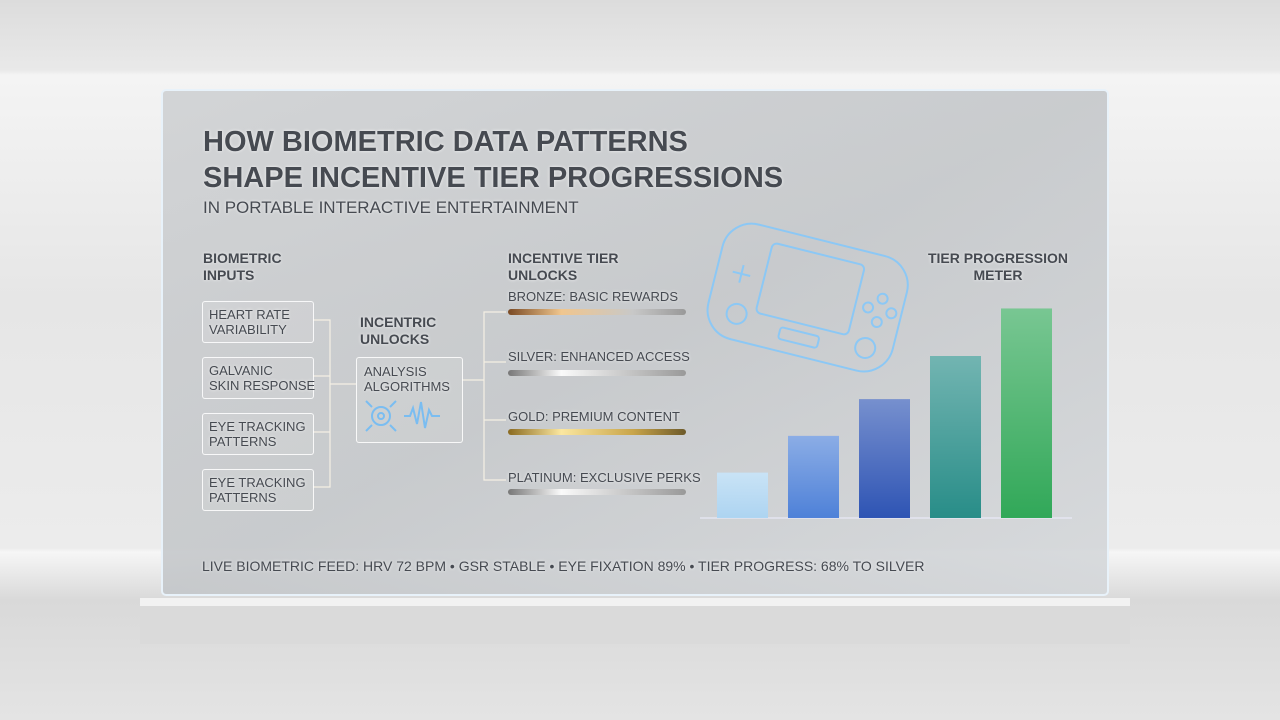  Describe the element at coordinates (599, 356) in the screenshot. I see `tier-label: SILVER: ENHANCED ACCESS` at that location.